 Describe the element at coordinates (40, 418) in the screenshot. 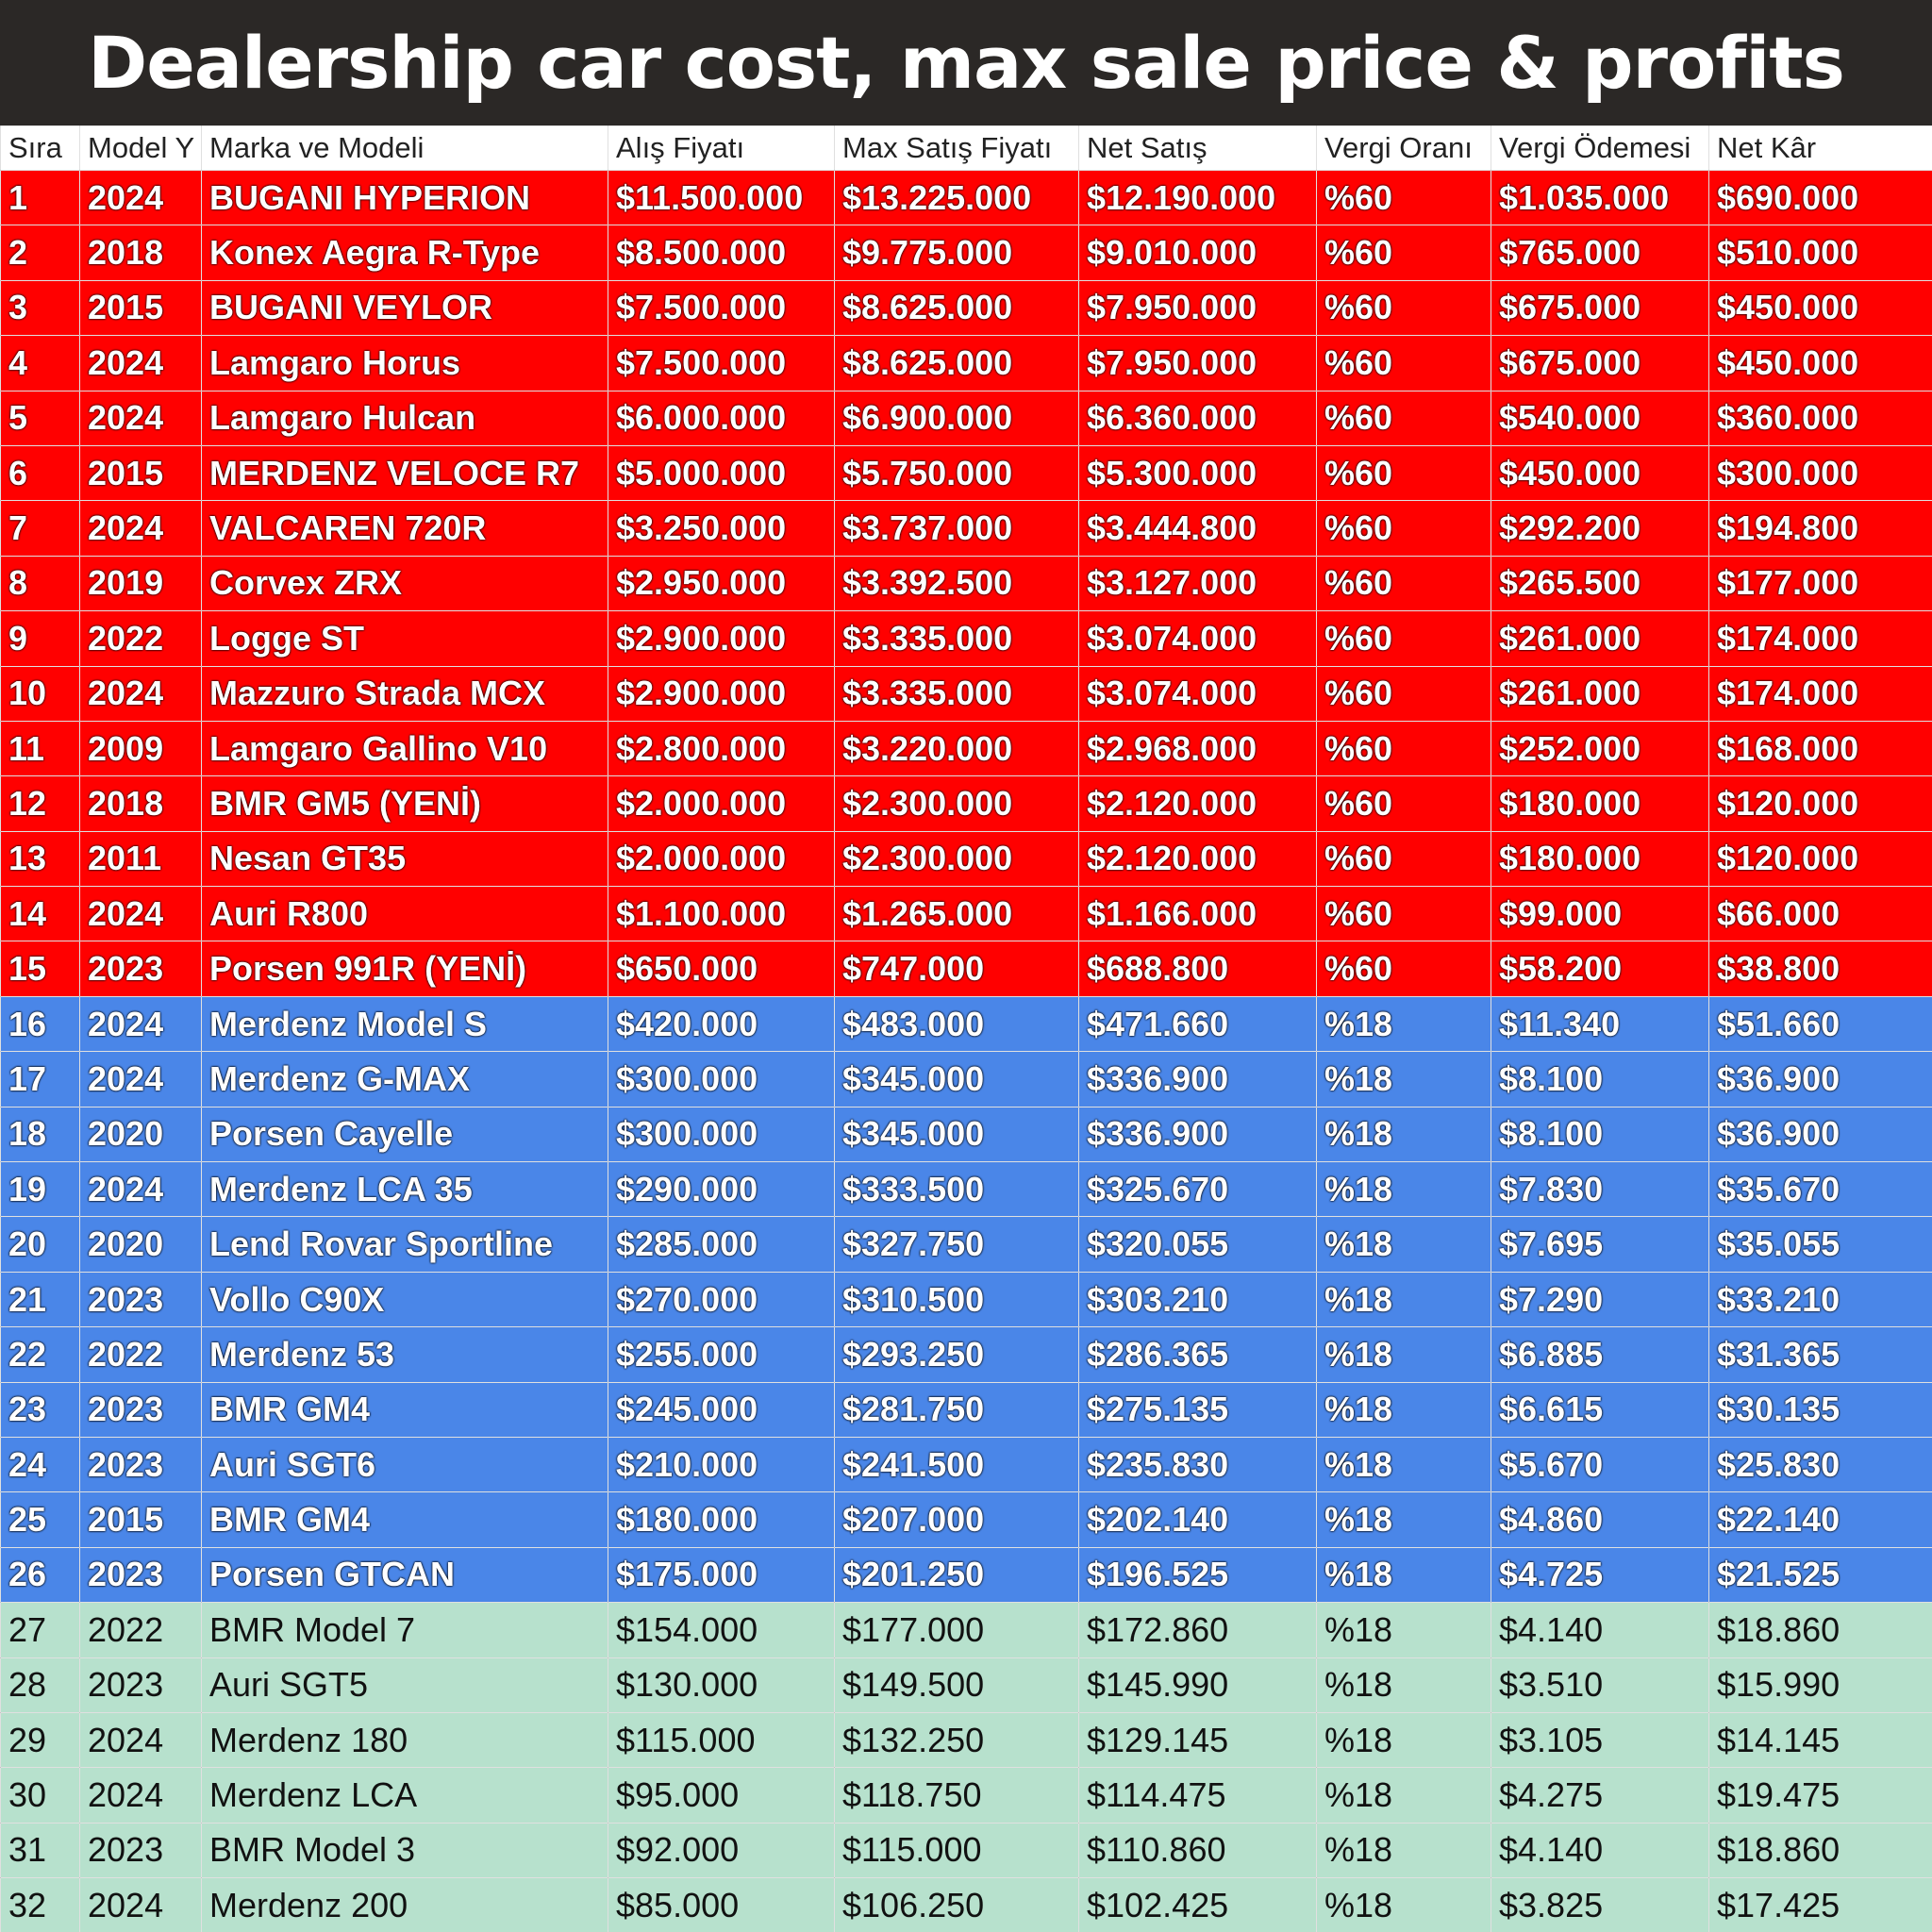

I see `table-cell: 5` at that location.